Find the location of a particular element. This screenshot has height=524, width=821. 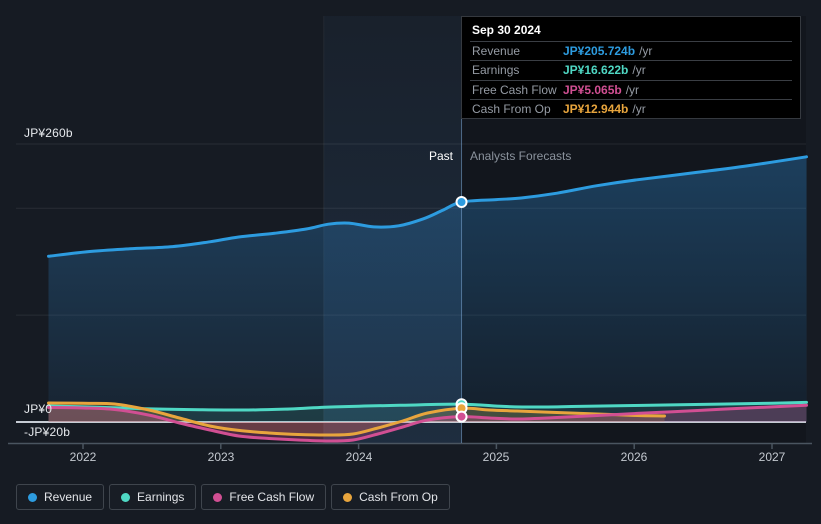

y-axis-label-neg: -JP¥20b is located at coordinates (47, 432).